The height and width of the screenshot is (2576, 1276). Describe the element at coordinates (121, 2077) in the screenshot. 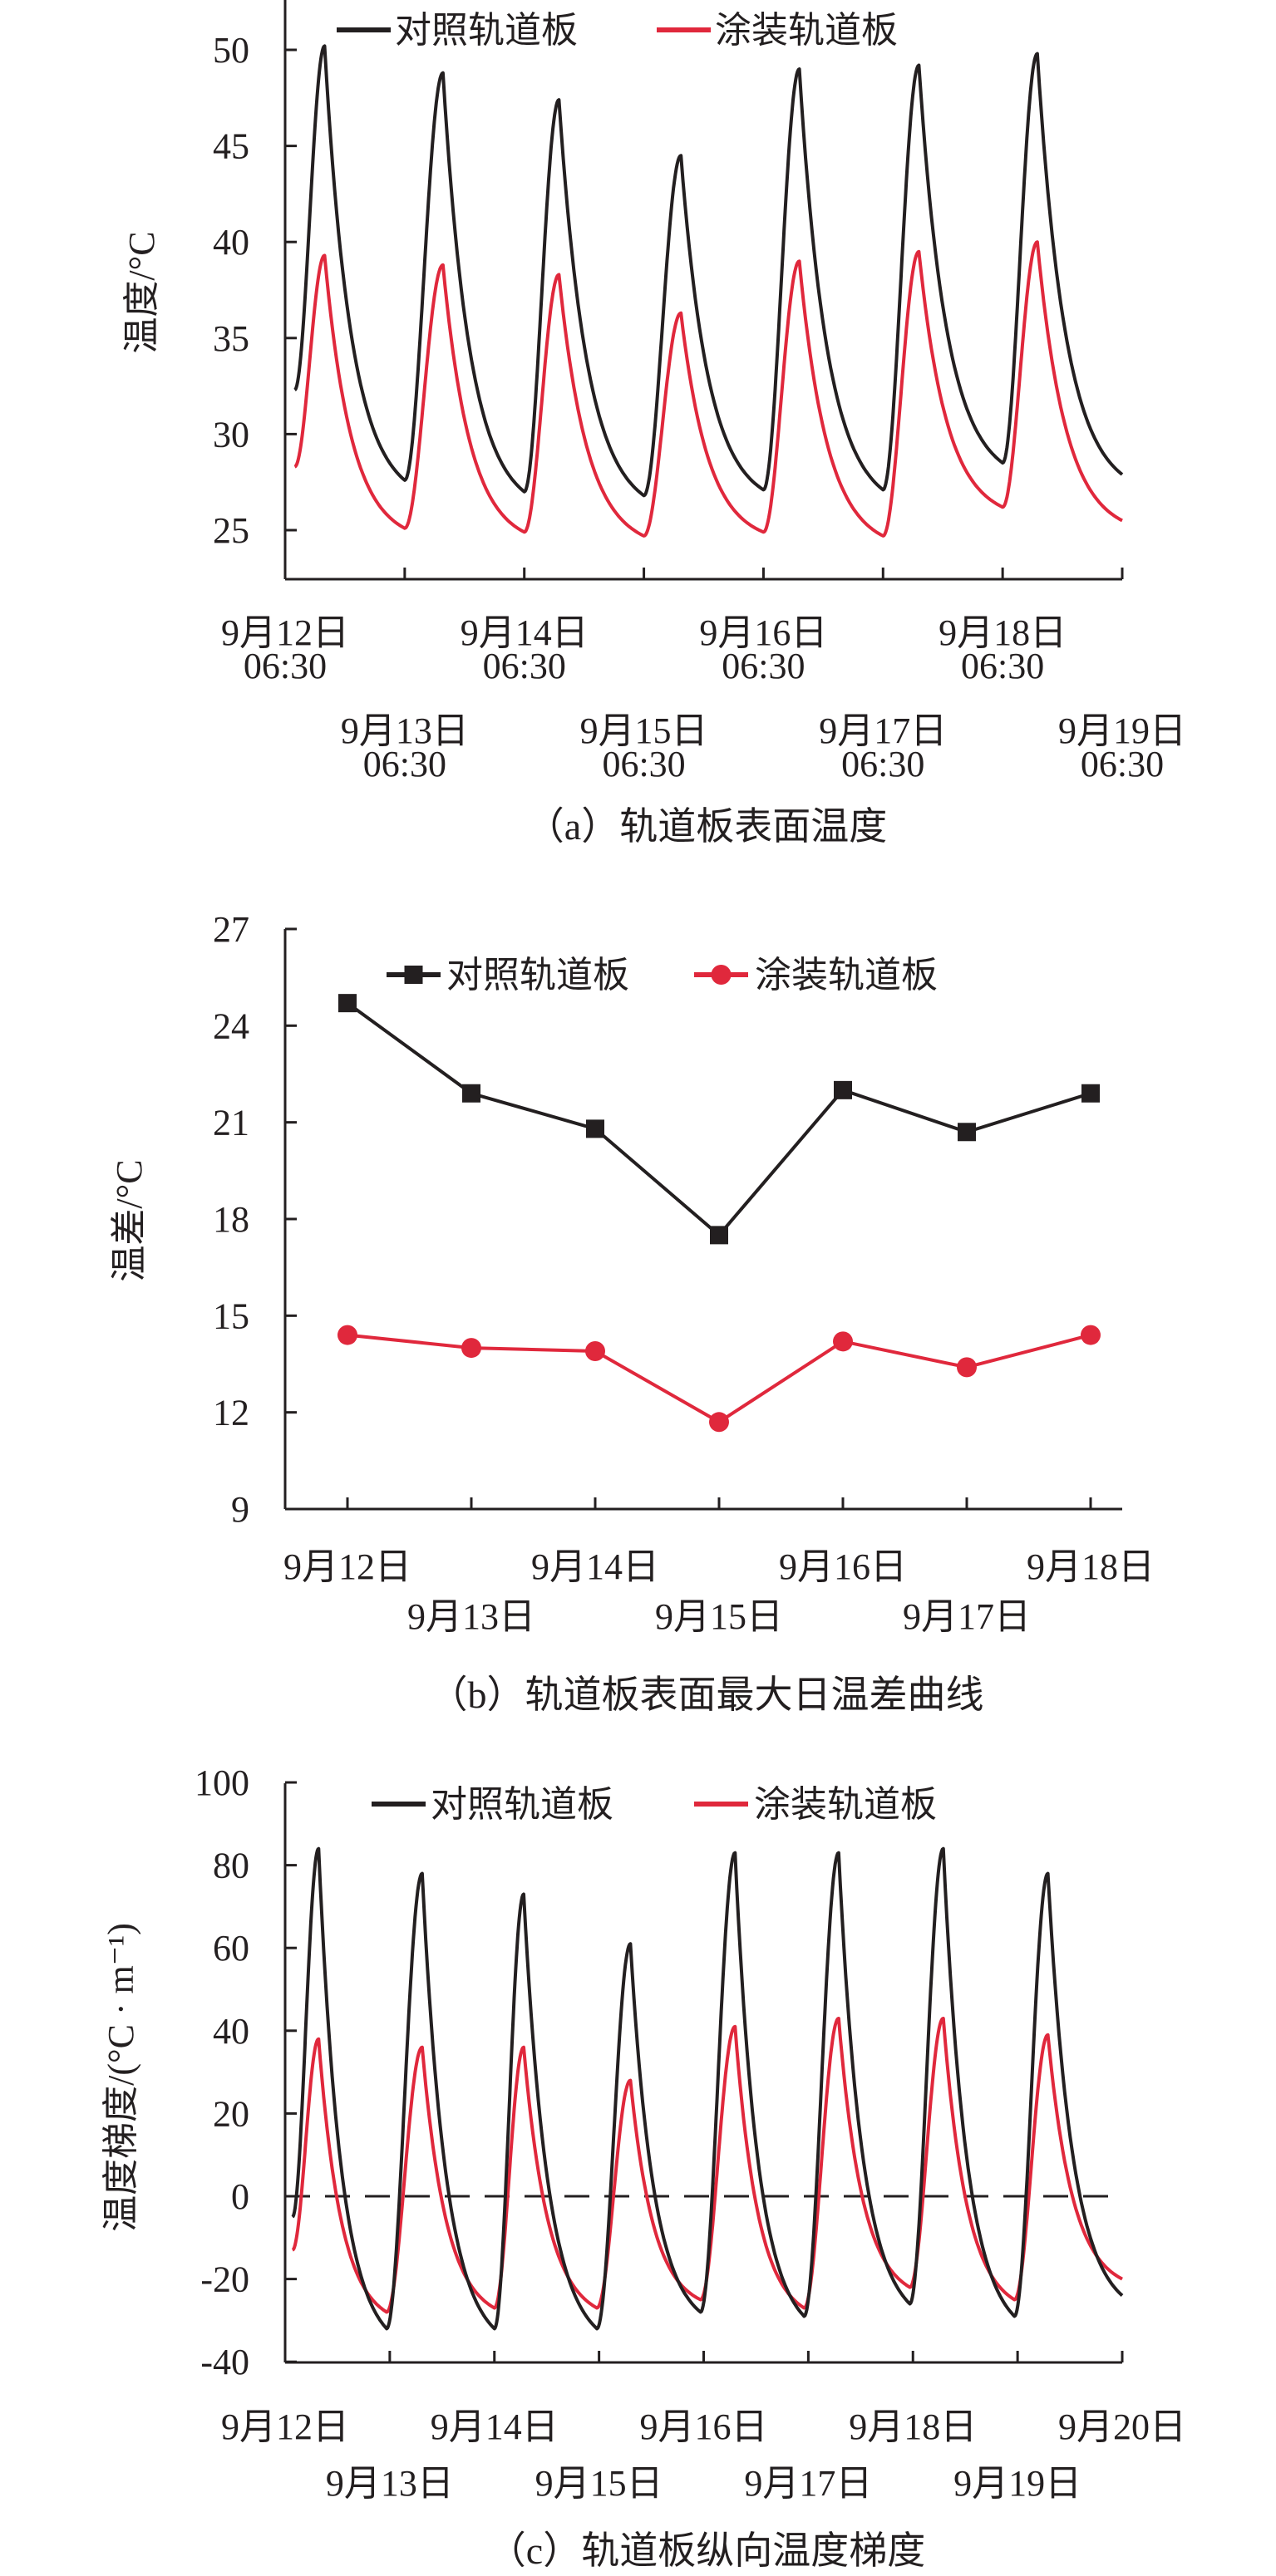

I see `y-axis-title: 温度梯度/(°C · m⁻¹)` at that location.